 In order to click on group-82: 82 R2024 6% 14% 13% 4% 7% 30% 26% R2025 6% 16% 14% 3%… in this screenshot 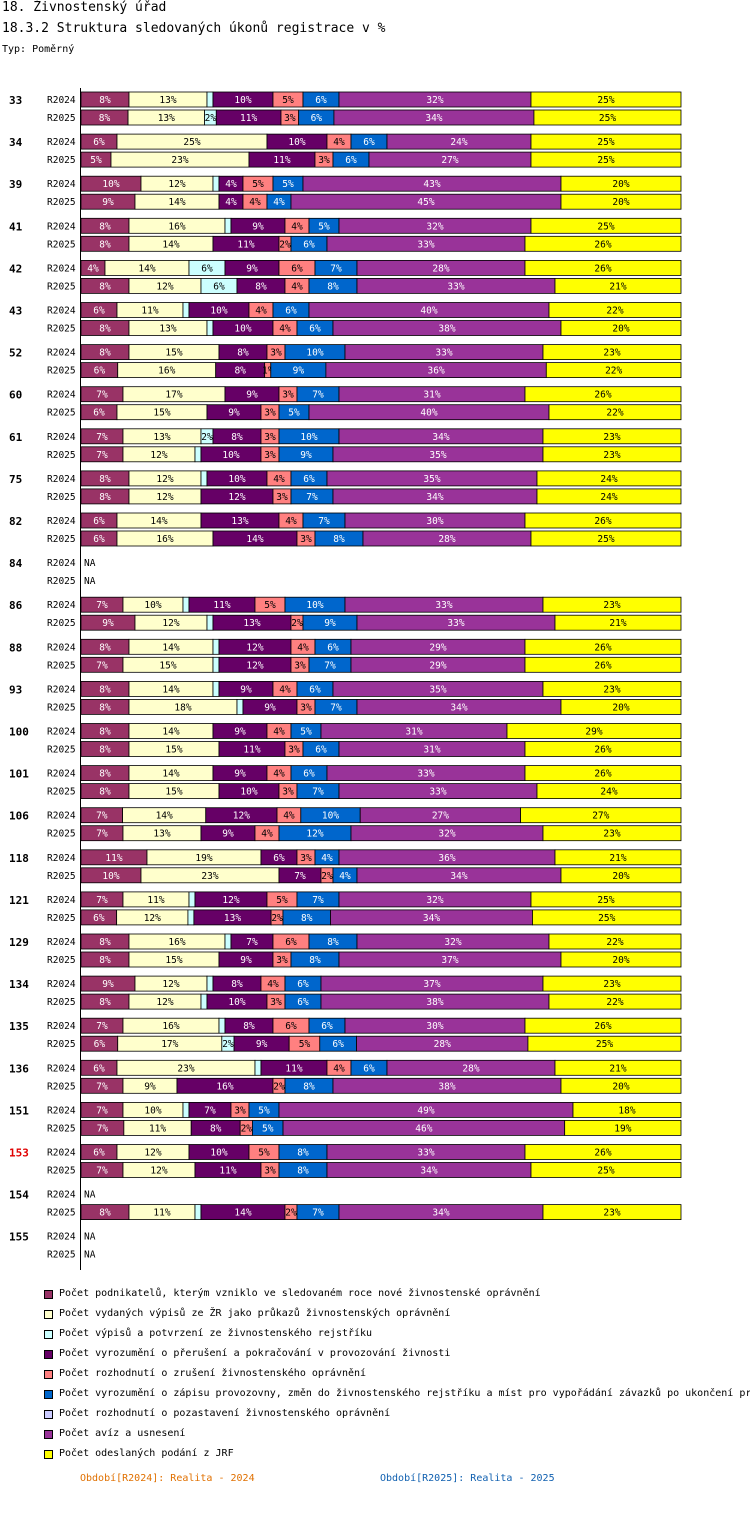, I will do `click(345, 529)`.